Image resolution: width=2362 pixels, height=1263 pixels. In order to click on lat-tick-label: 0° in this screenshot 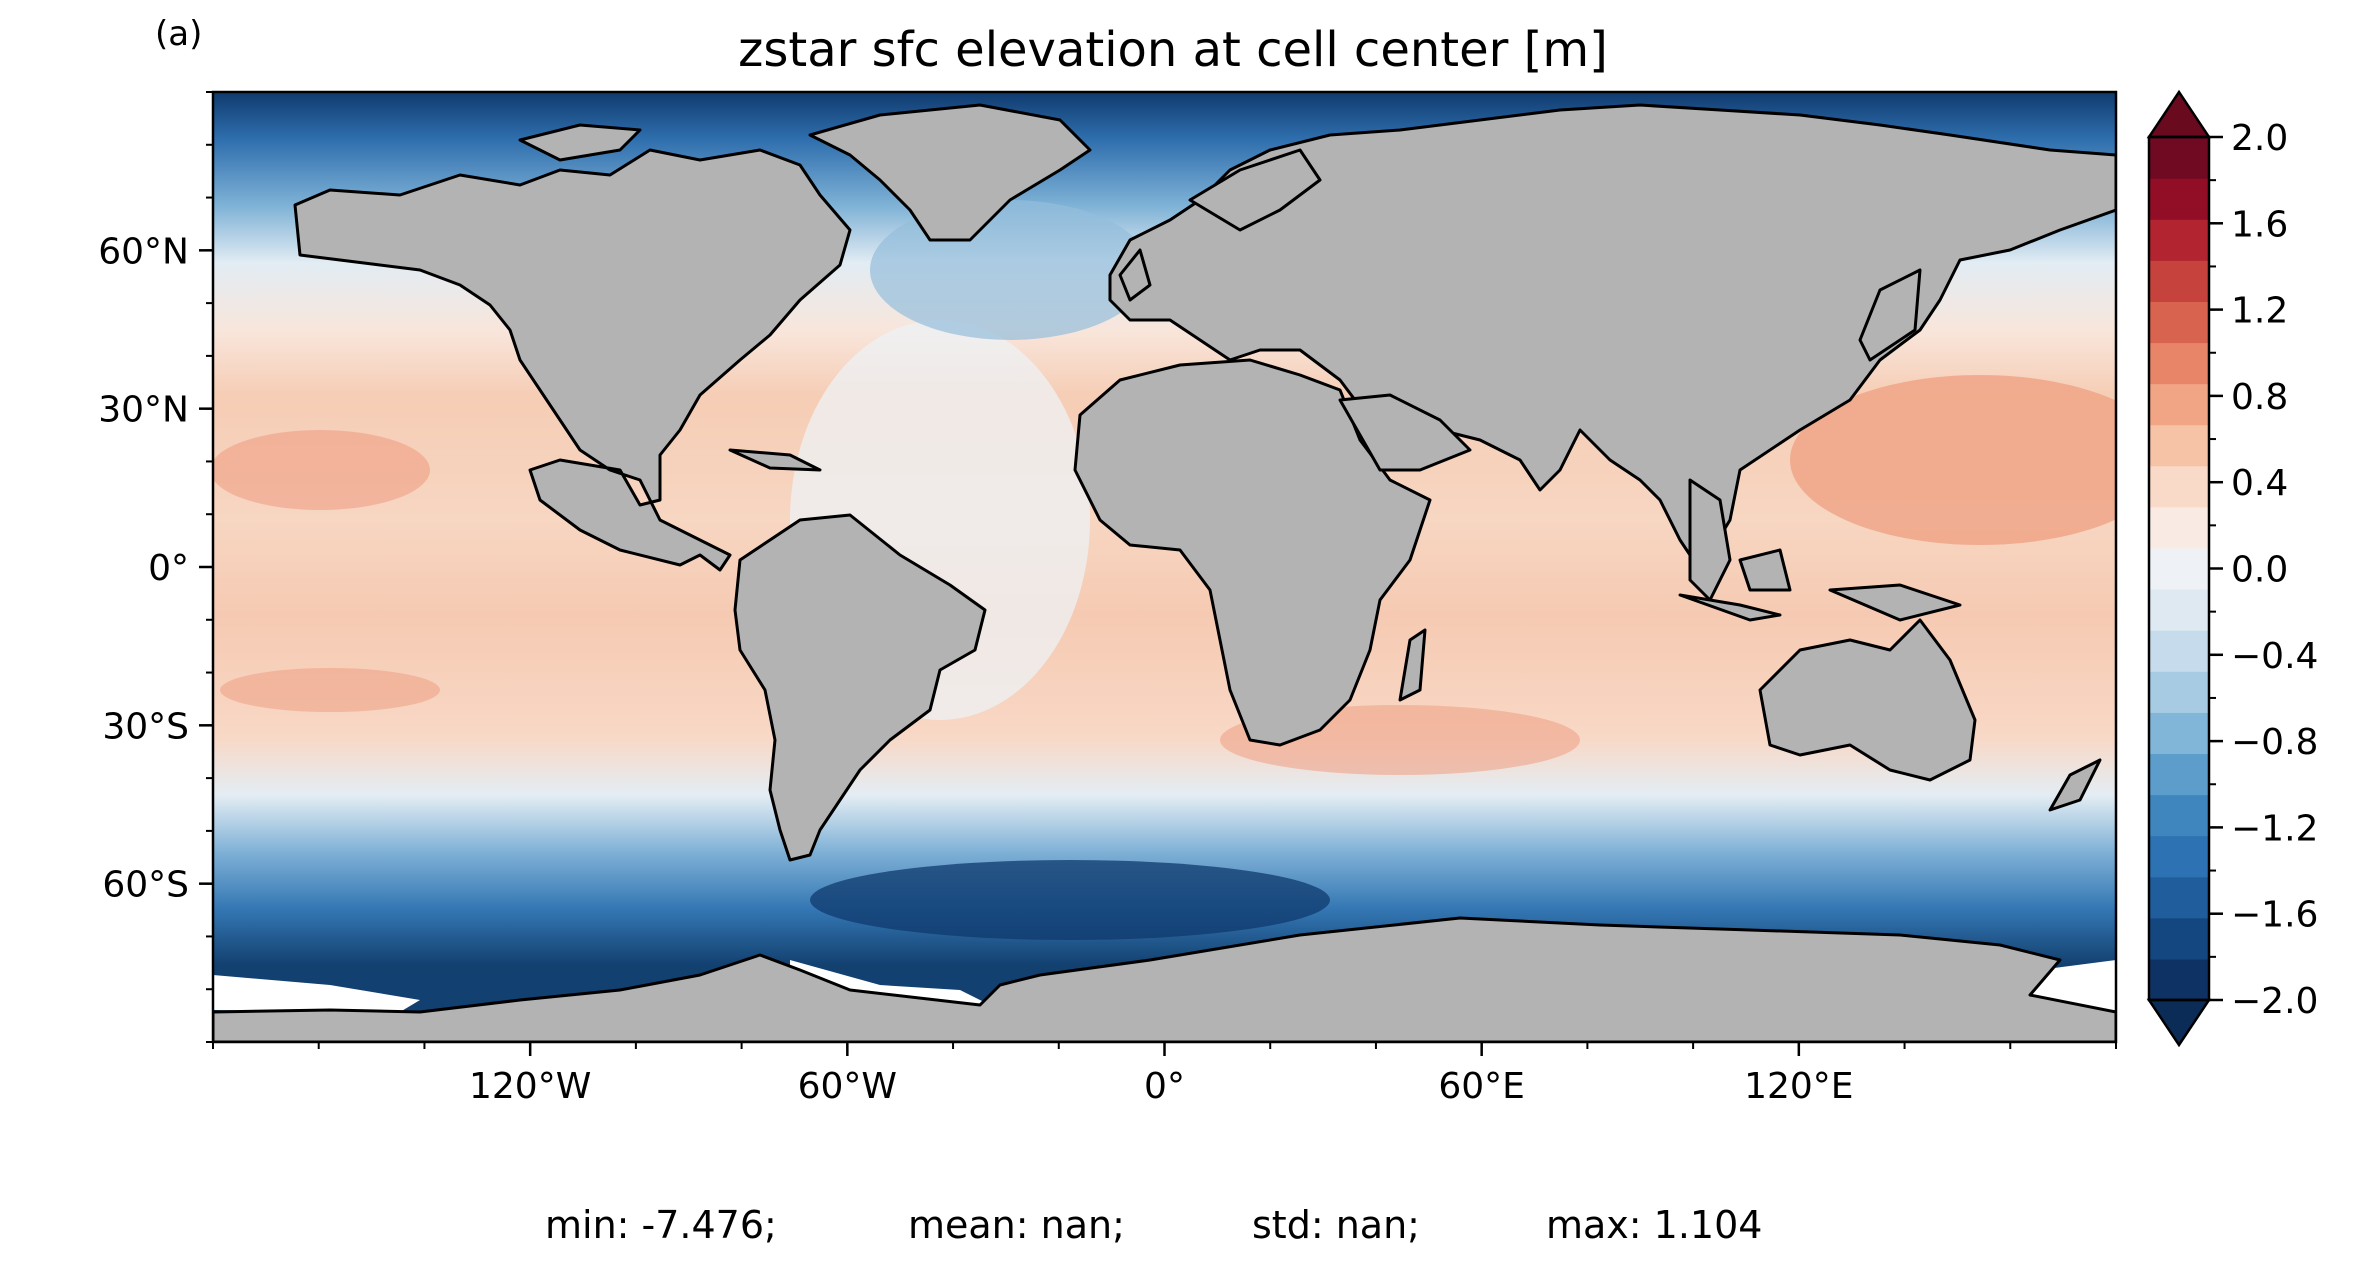, I will do `click(168, 568)`.